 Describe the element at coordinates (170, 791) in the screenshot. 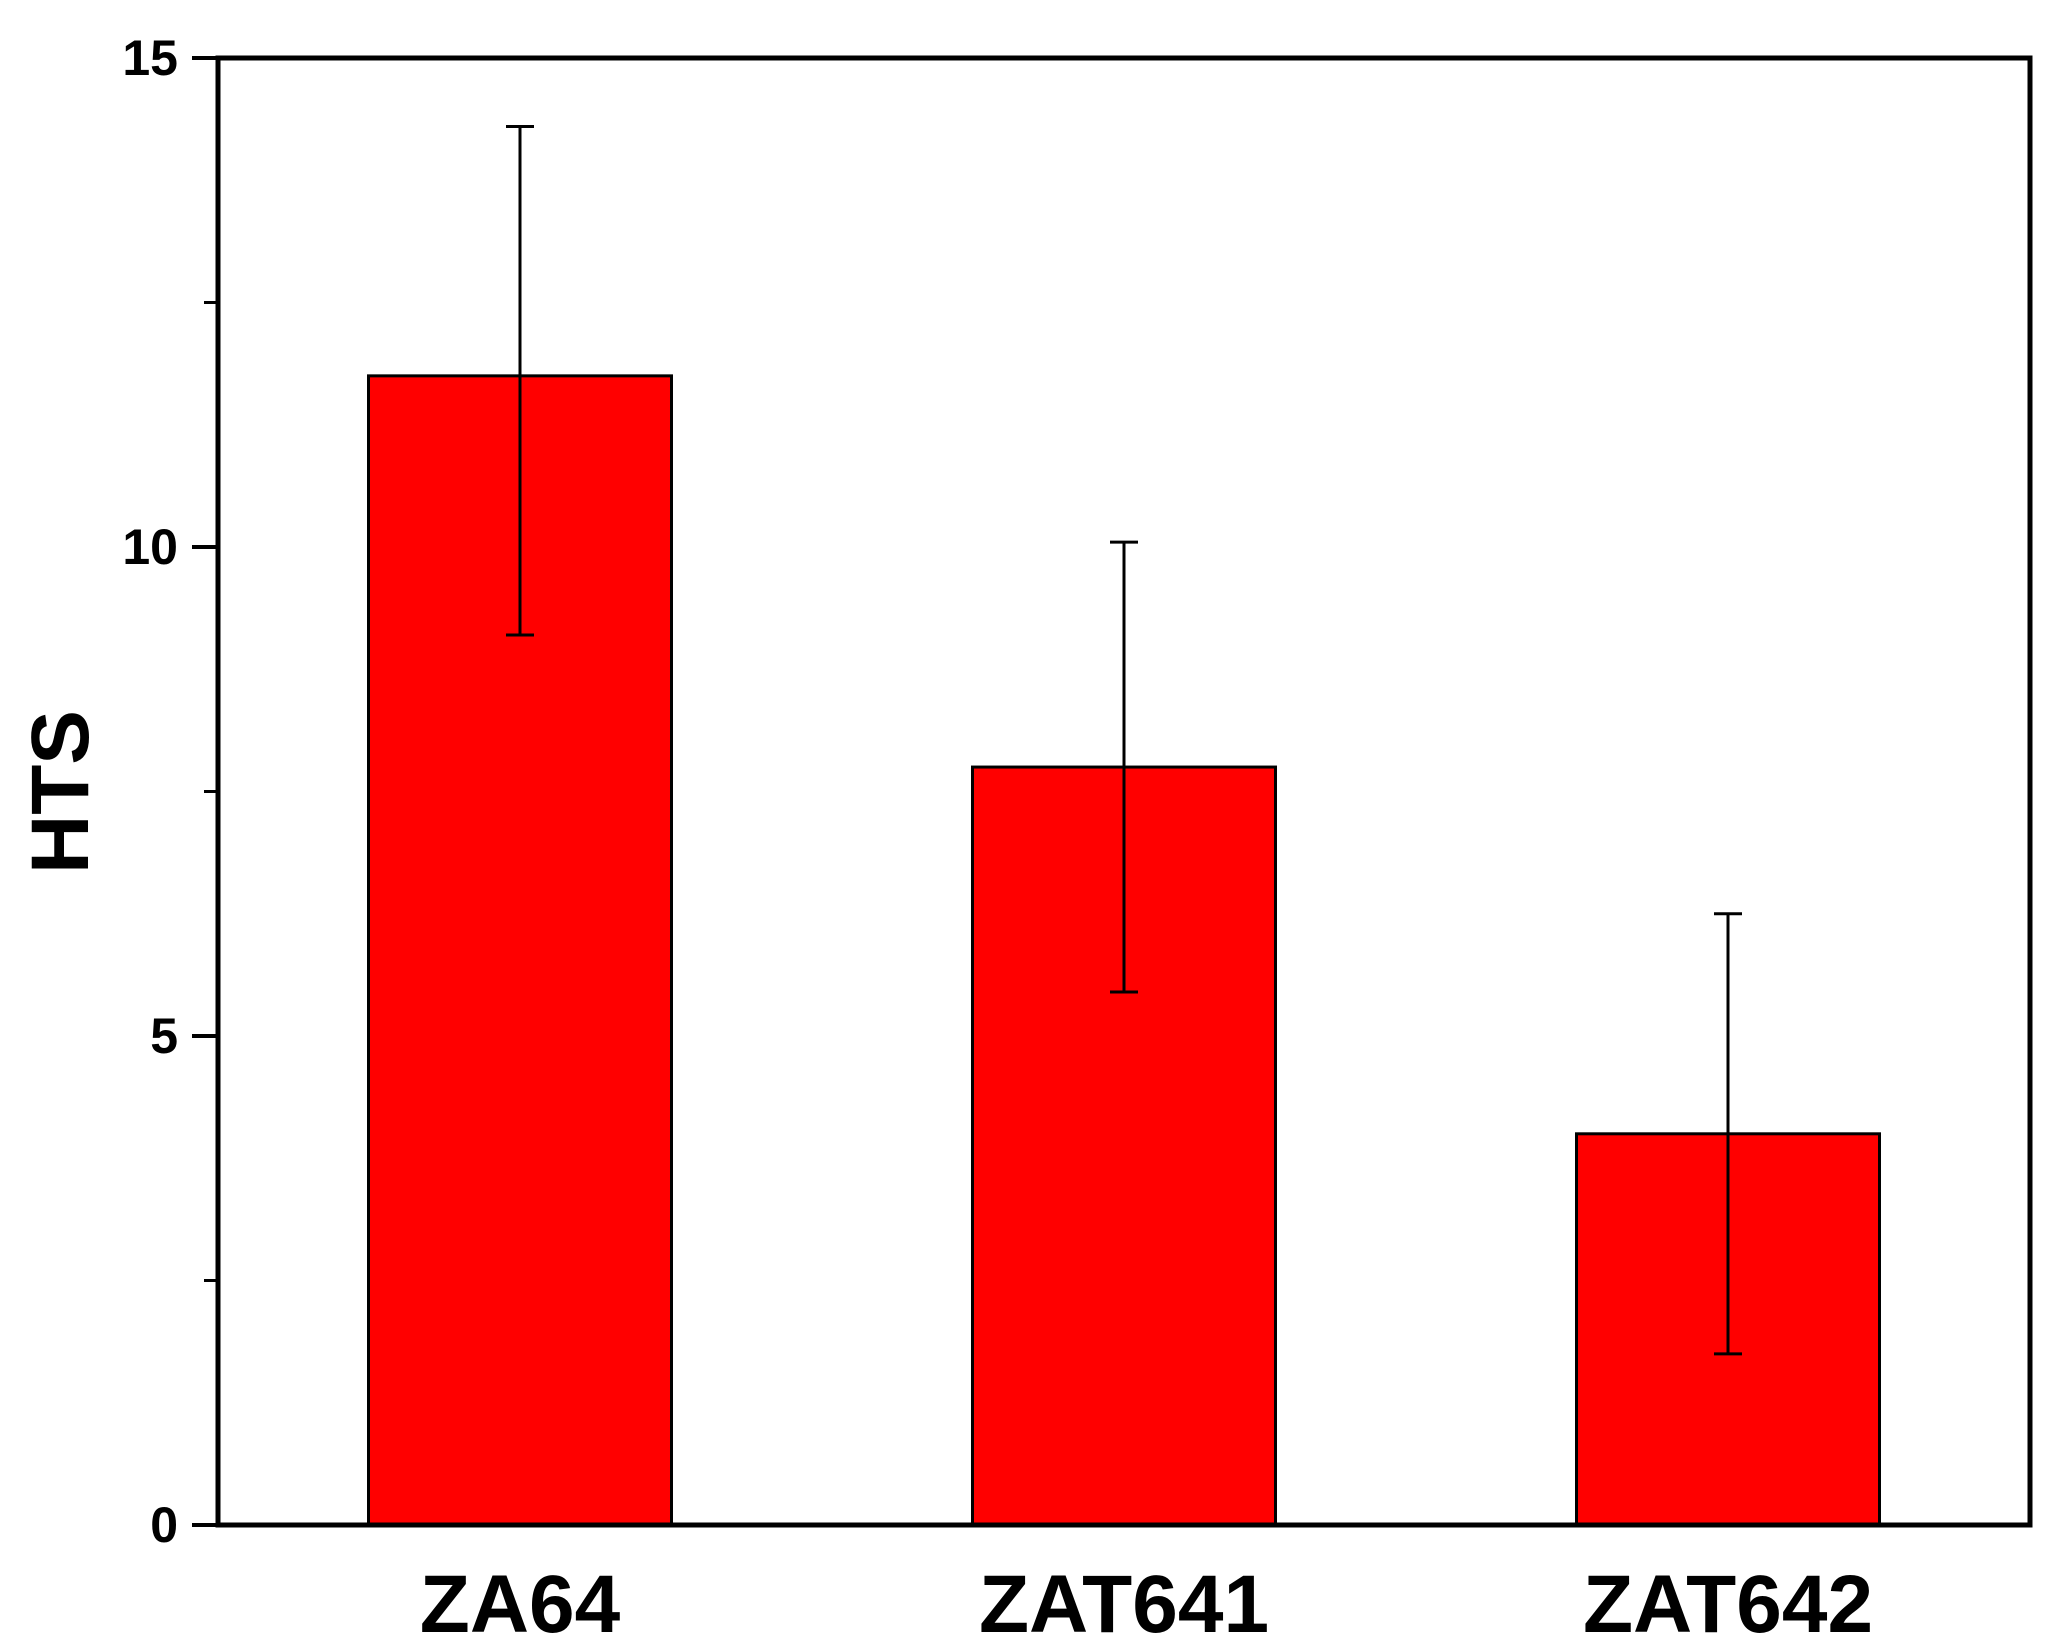

I see `y-axis: 0 5 10 15` at that location.